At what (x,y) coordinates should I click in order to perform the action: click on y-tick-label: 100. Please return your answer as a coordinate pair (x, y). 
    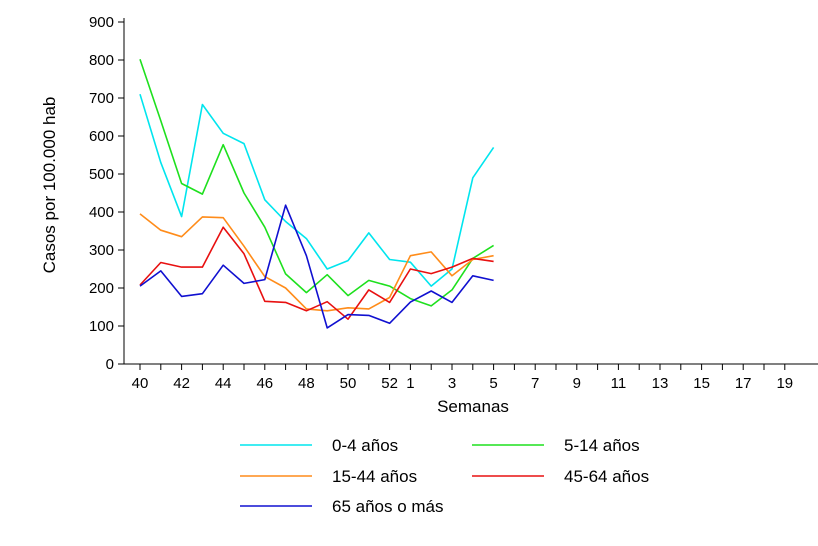
    Looking at the image, I should click on (101, 326).